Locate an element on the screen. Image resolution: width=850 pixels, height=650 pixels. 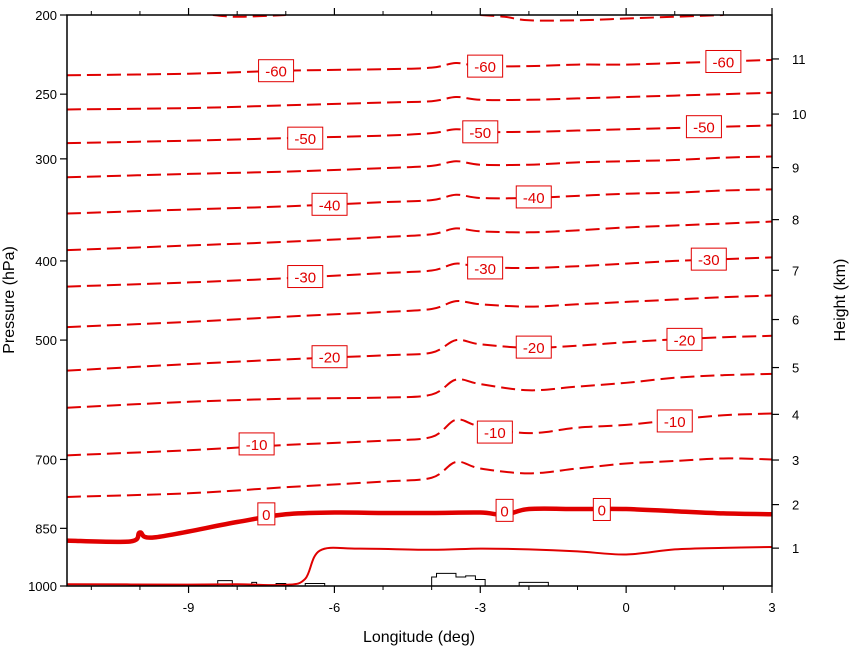
height-tick-label: 1 is located at coordinates (795, 548).